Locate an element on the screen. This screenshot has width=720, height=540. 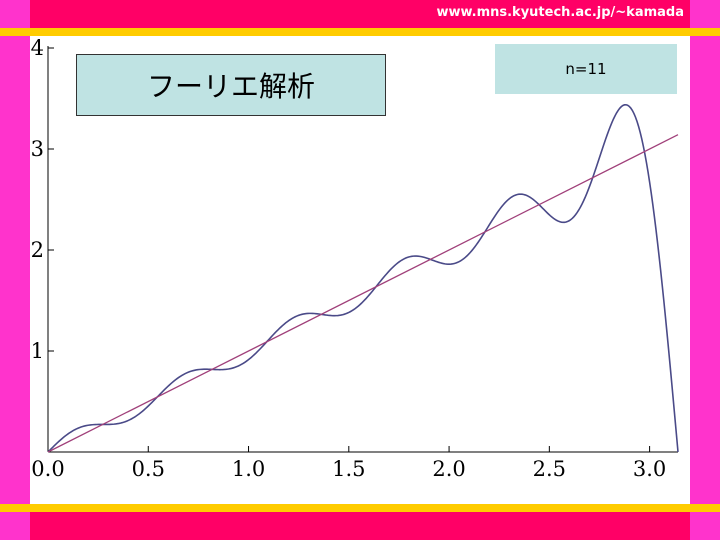
y-tick-label: 2 is located at coordinates (37, 250).